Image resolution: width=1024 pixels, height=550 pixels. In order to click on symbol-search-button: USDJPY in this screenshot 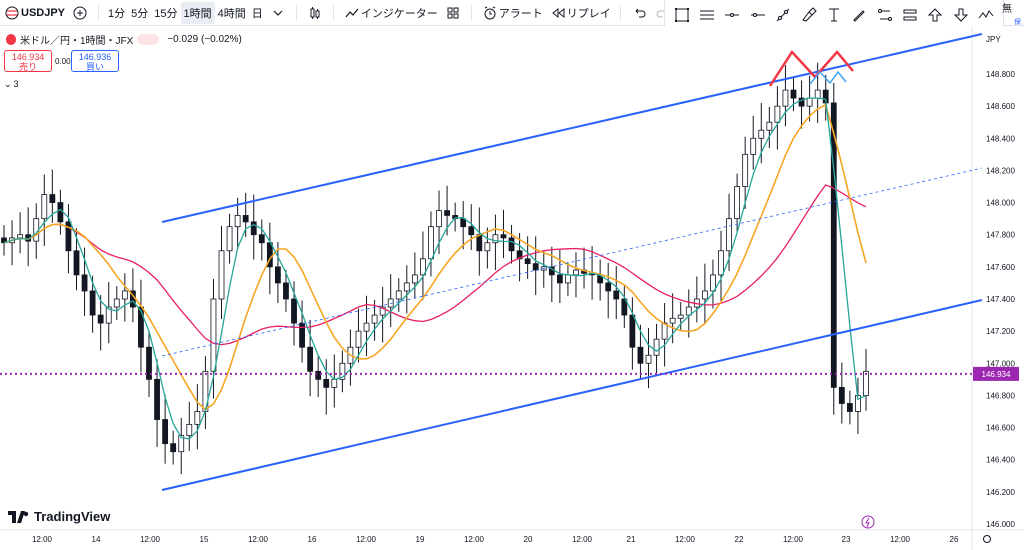, I will do `click(34, 13)`.